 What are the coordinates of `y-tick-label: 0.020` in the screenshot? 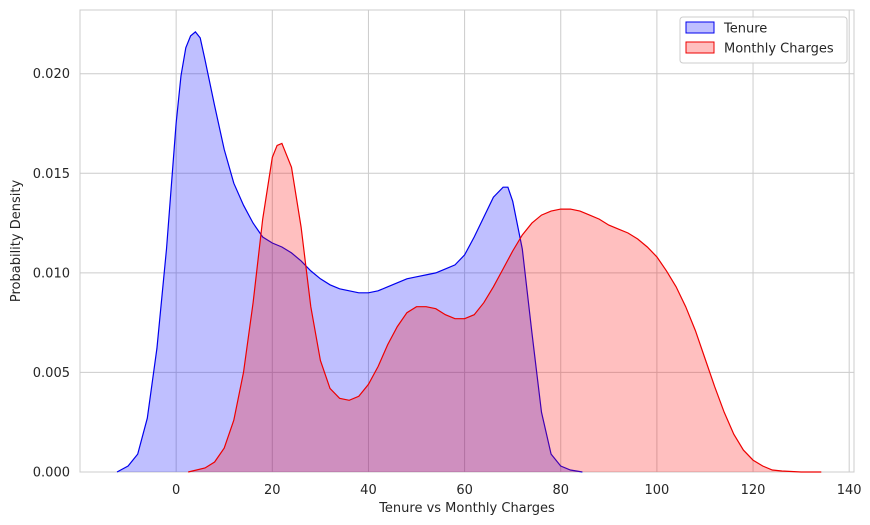 It's located at (51, 74).